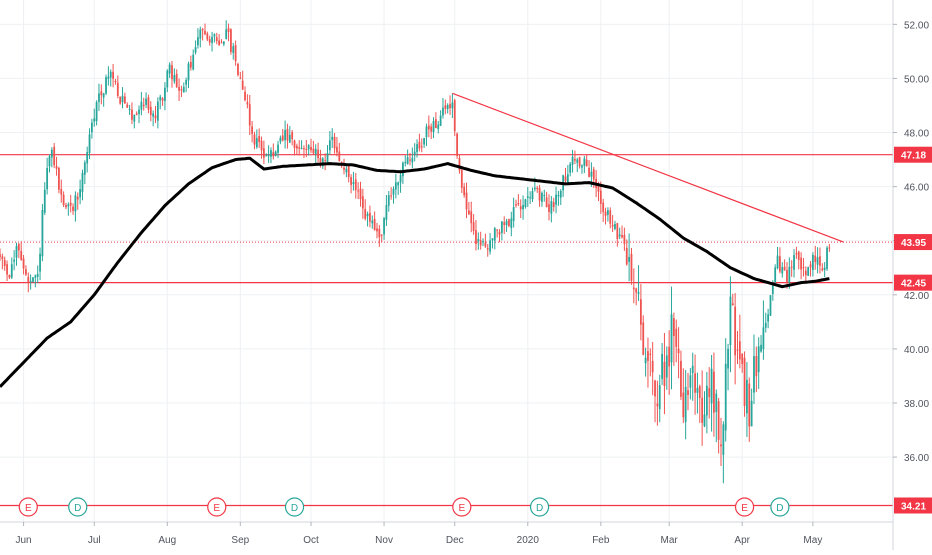 This screenshot has height=555, width=932. I want to click on event-marker-label: D, so click(539, 508).